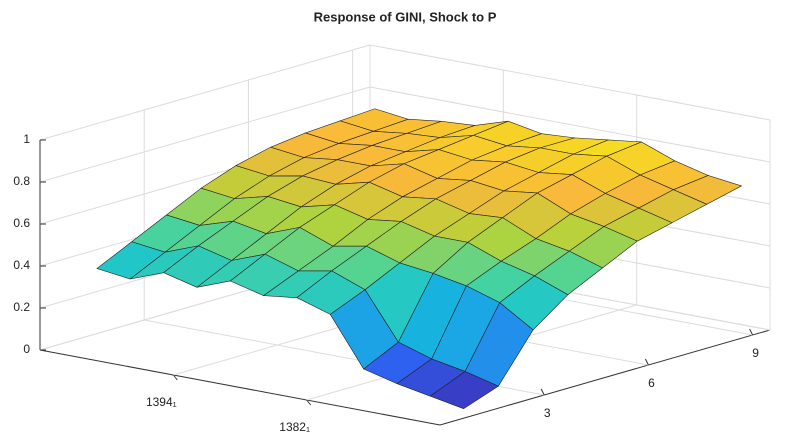 Image resolution: width=785 pixels, height=434 pixels. What do you see at coordinates (240, 387) in the screenshot?
I see `x-axis` at bounding box center [240, 387].